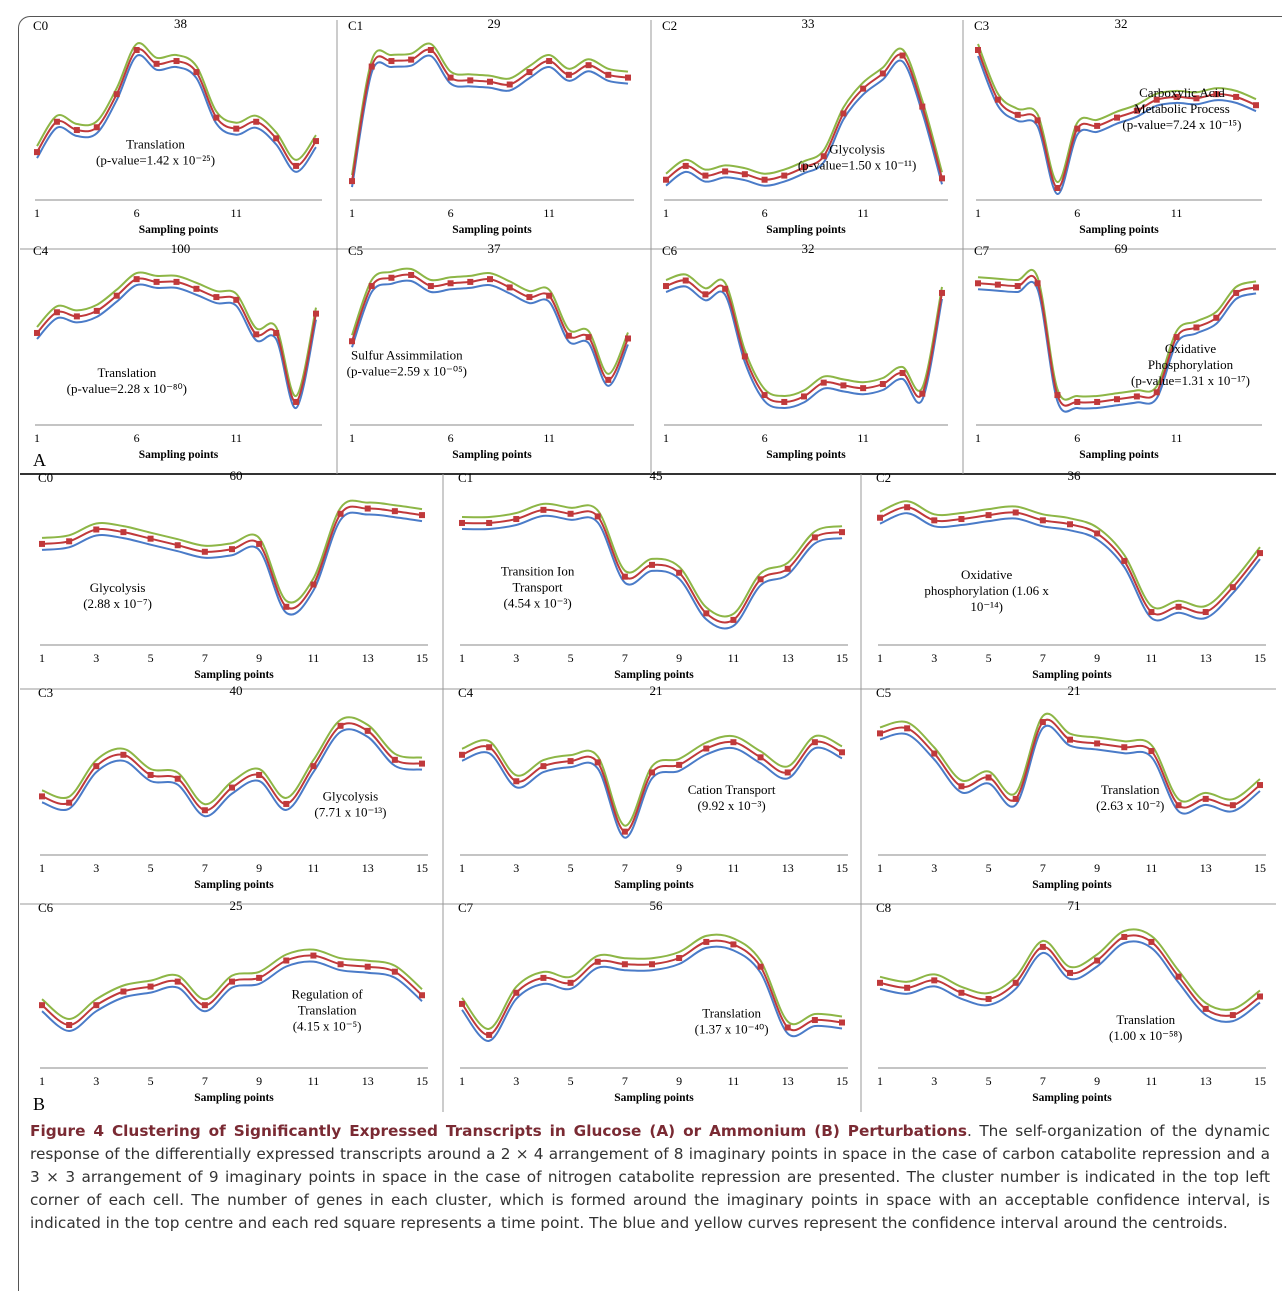  Describe the element at coordinates (1070, 757) in the screenshot. I see `upper-confidence-curve` at that location.